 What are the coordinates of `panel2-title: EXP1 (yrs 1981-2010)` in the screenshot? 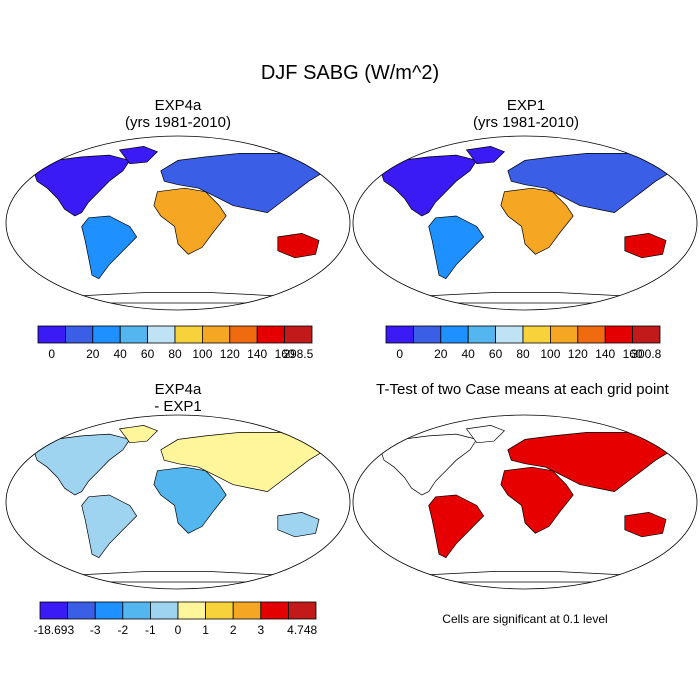 It's located at (526, 114).